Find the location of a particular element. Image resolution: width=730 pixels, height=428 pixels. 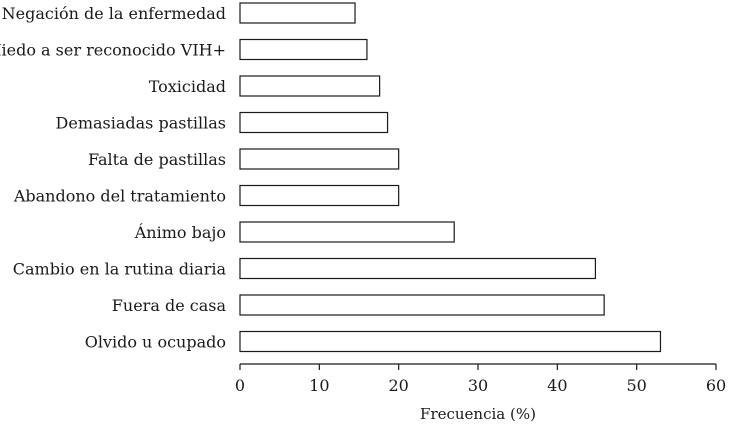

x-tick-label: 30 is located at coordinates (478, 385).